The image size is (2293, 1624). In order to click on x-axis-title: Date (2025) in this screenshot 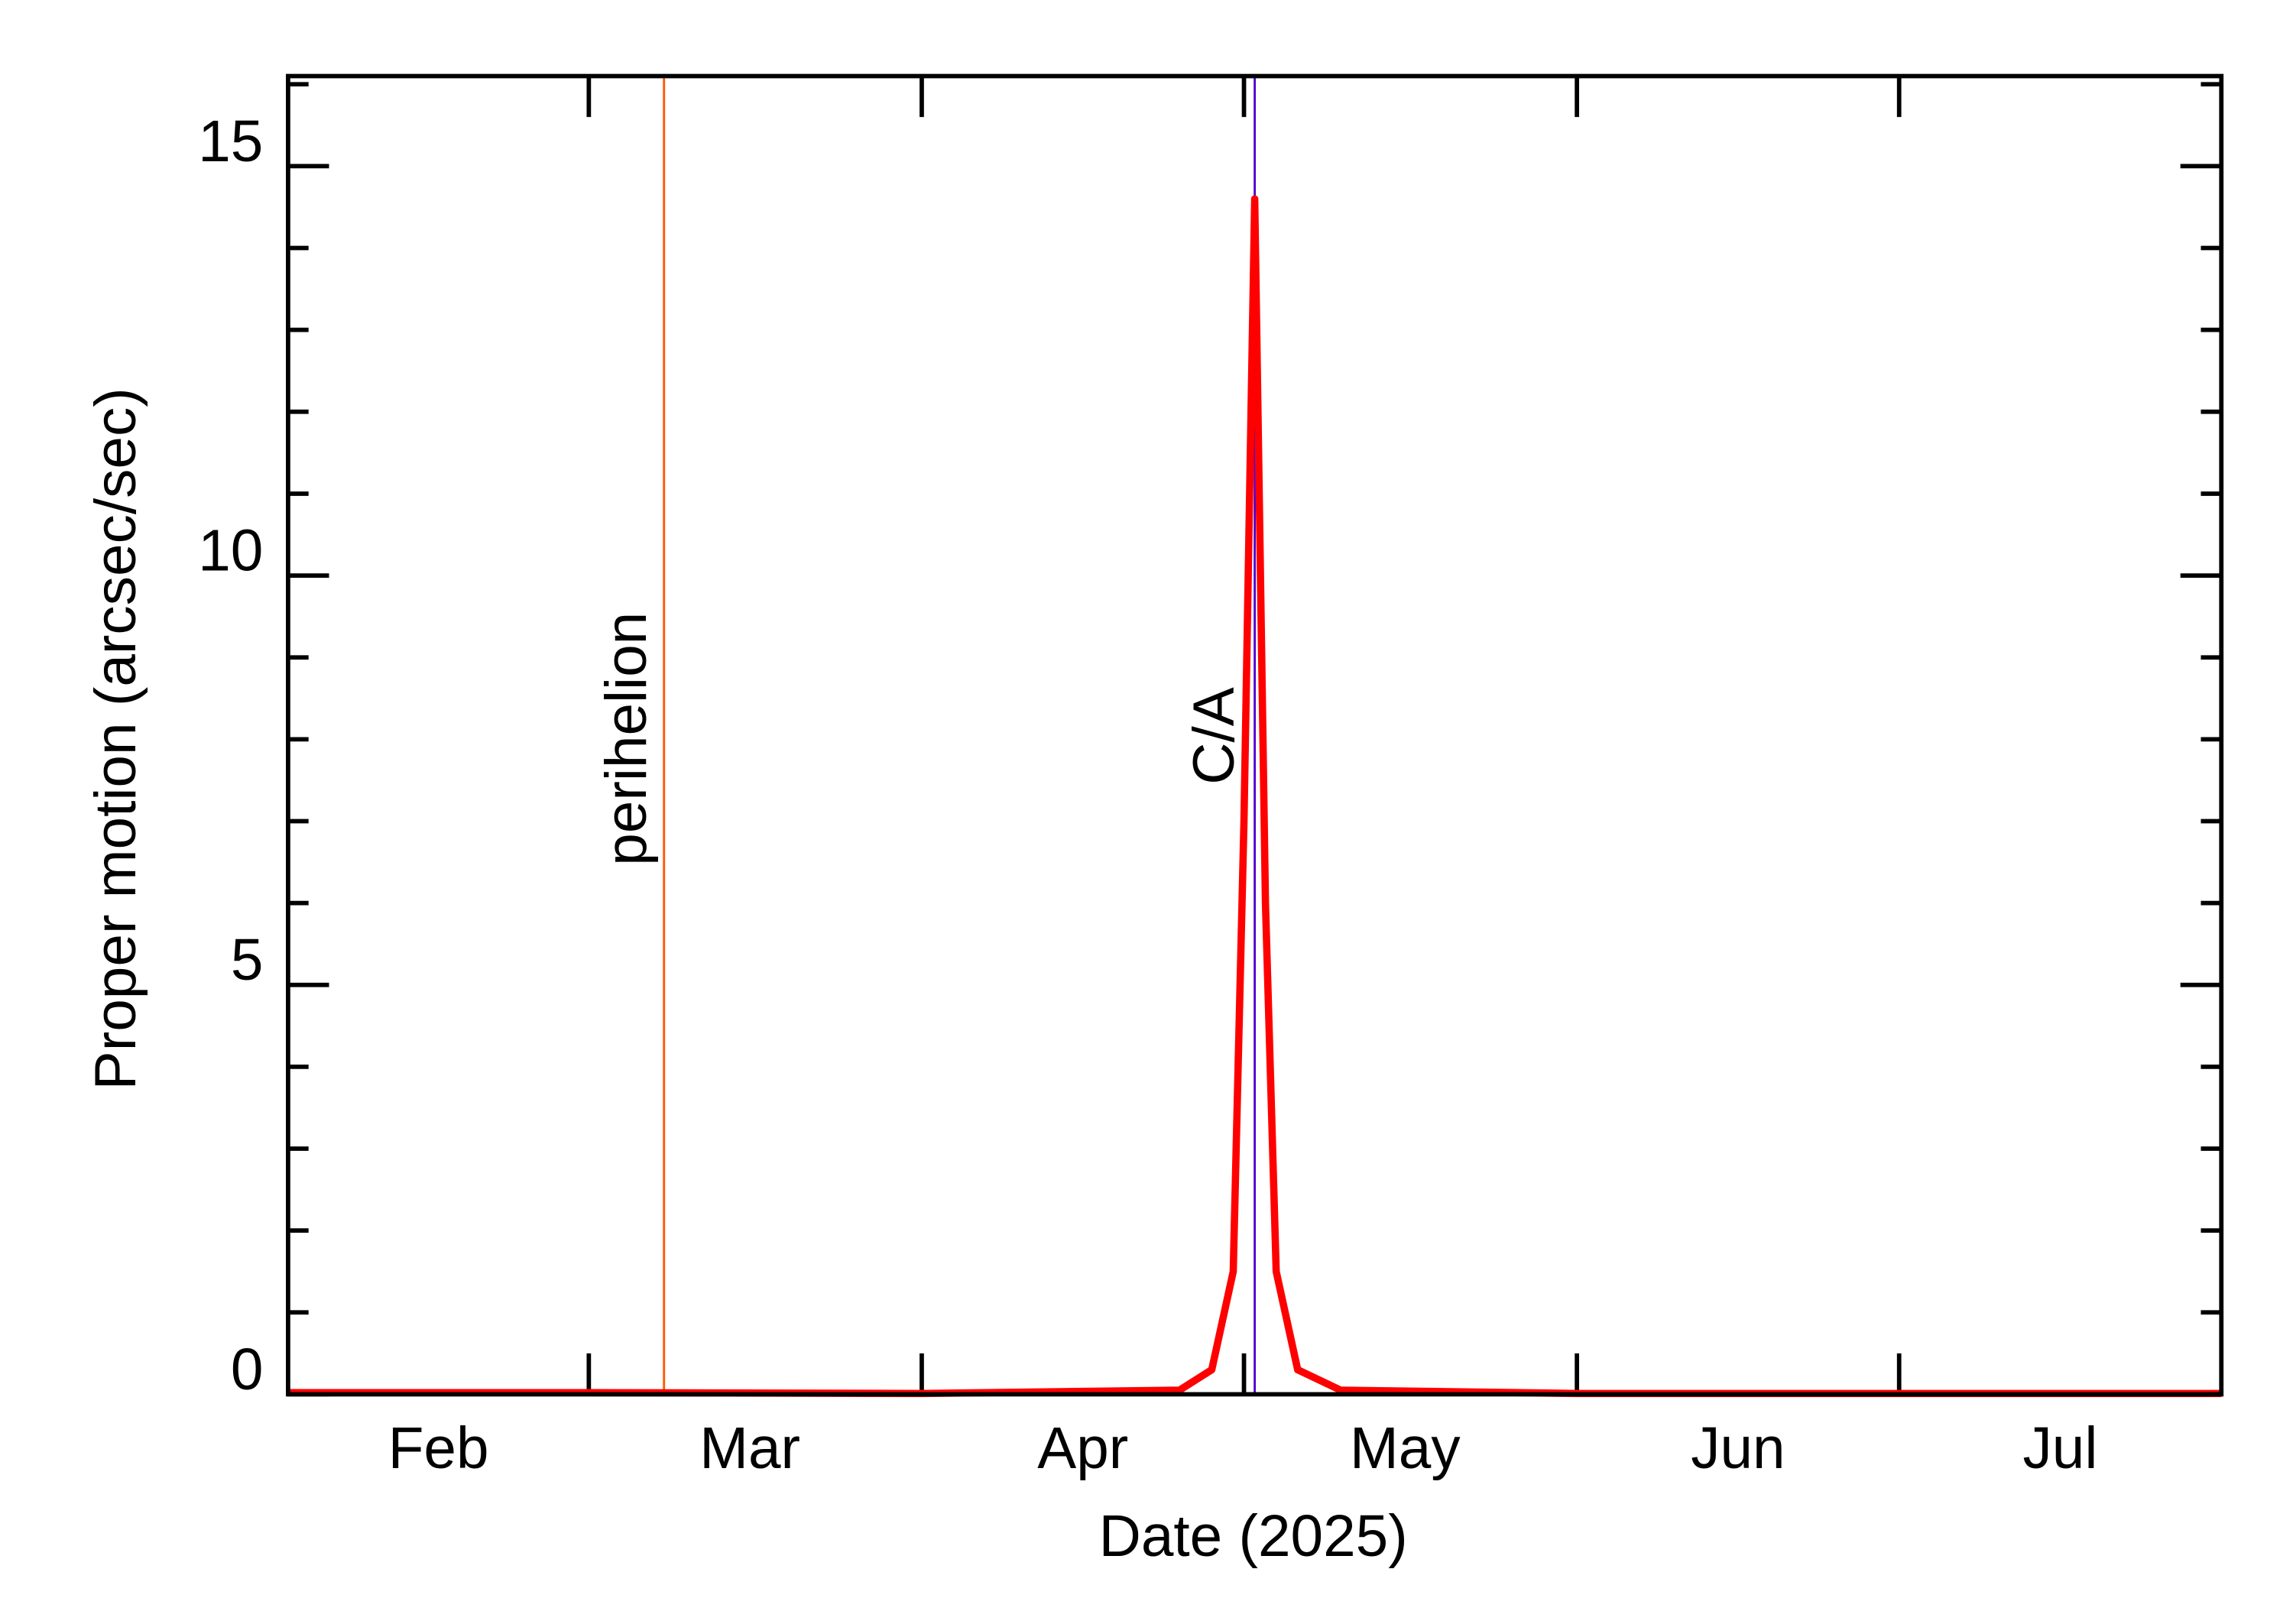, I will do `click(1253, 1536)`.